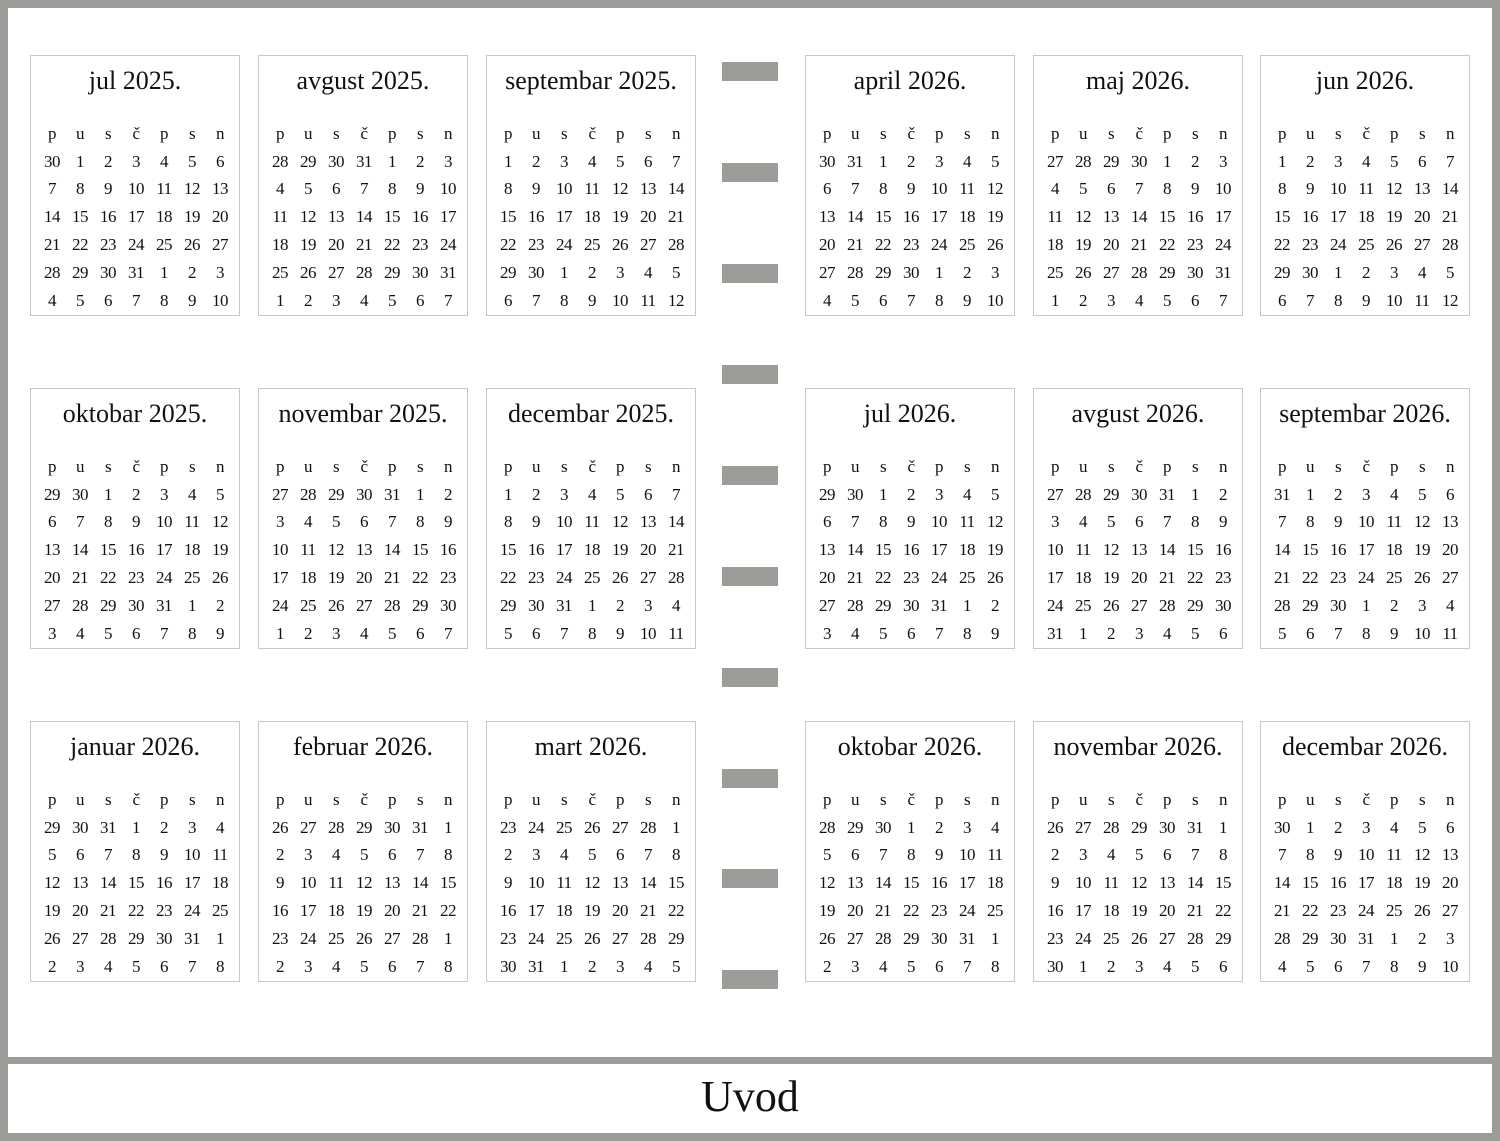  What do you see at coordinates (136, 828) in the screenshot?
I see `week-row: 29 30 31 1 2 3 4` at bounding box center [136, 828].